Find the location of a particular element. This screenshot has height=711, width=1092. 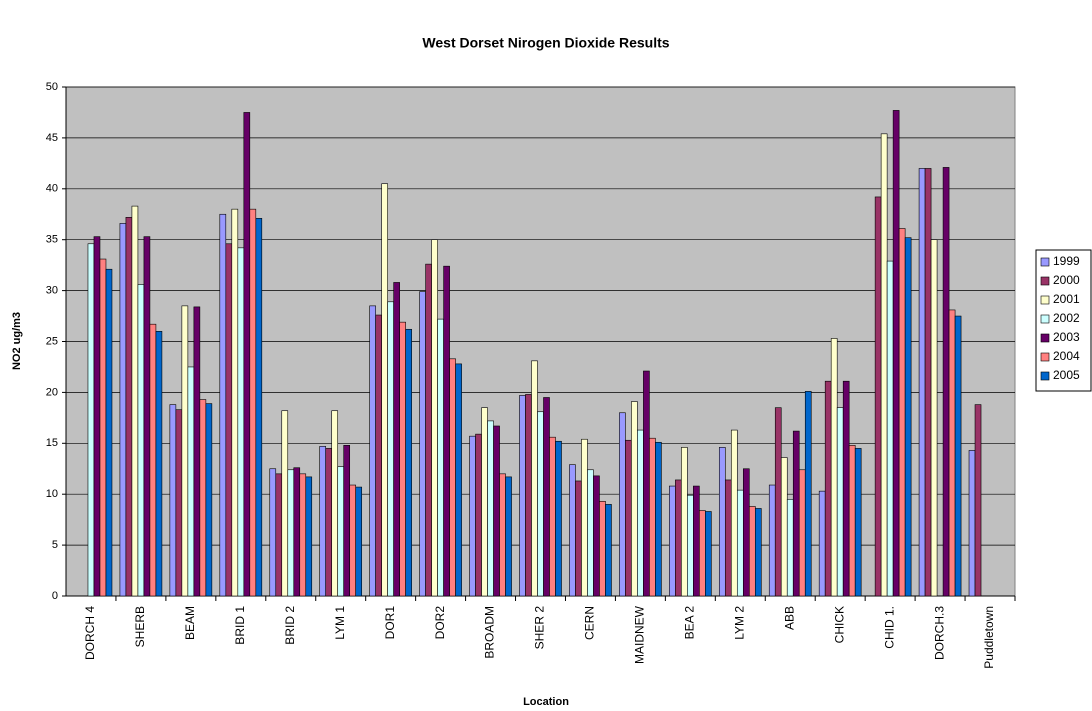

x-tick-label: CERN is located at coordinates (590, 623).